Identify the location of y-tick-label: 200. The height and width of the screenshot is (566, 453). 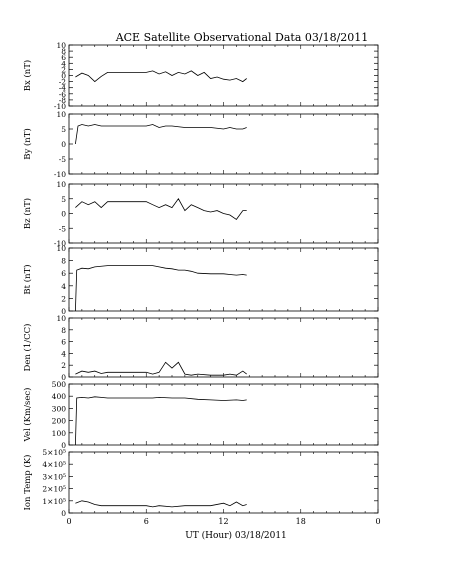
(59, 421).